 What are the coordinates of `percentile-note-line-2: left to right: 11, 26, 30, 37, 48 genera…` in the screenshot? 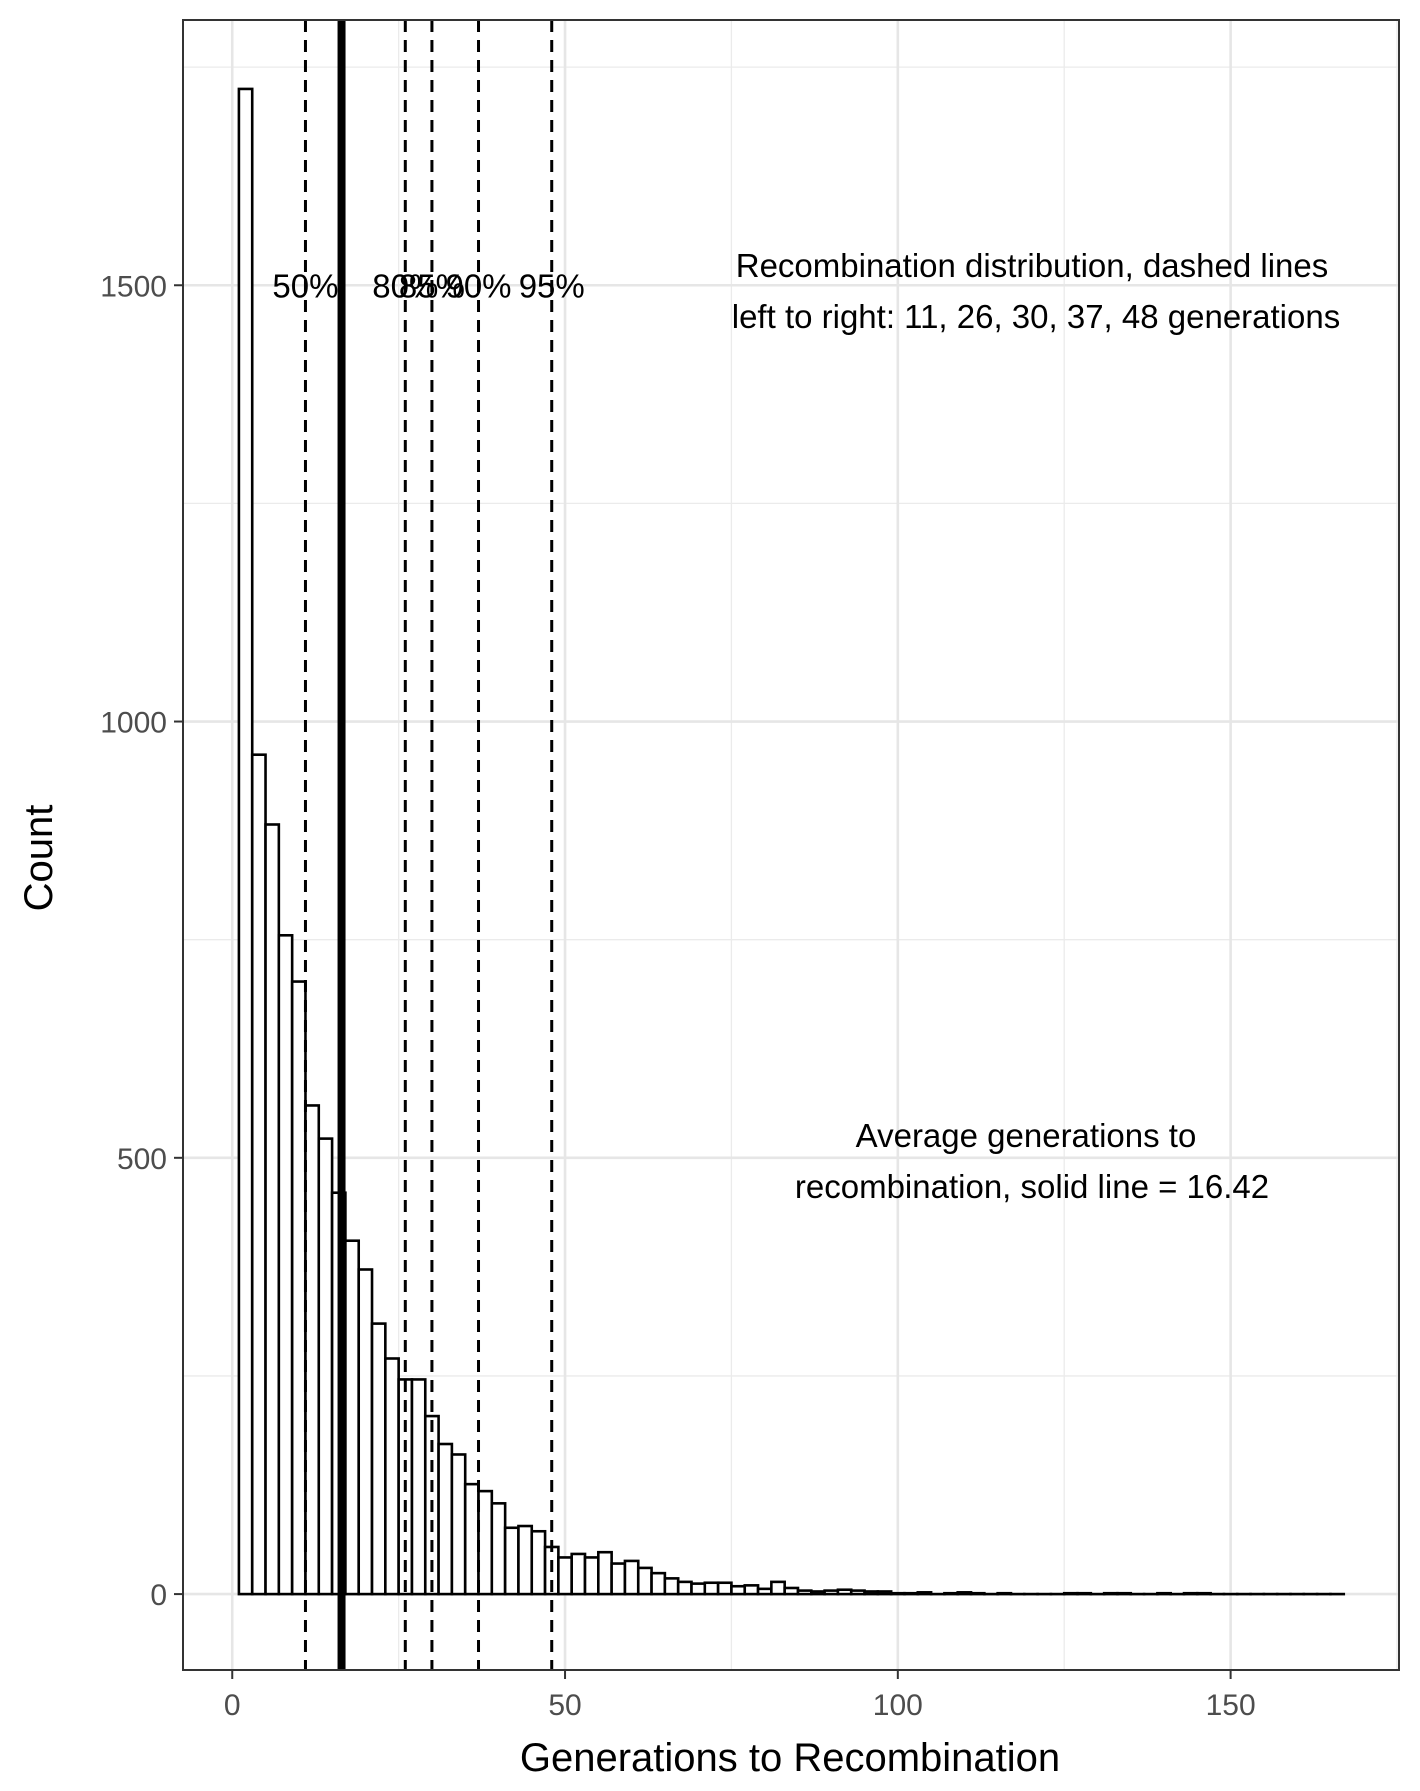 It's located at (1036, 316).